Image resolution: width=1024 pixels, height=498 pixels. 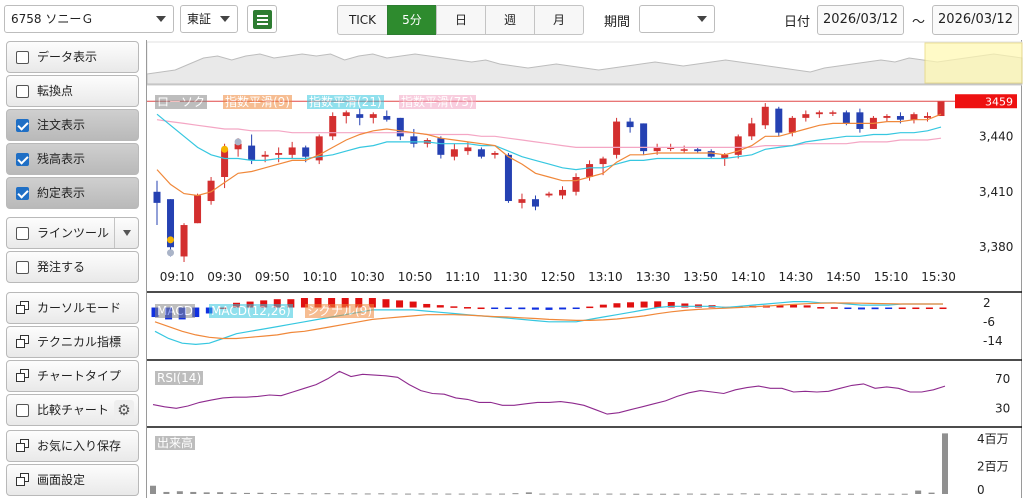 I want to click on balance-display-label: 残高表示, so click(x=61, y=159).